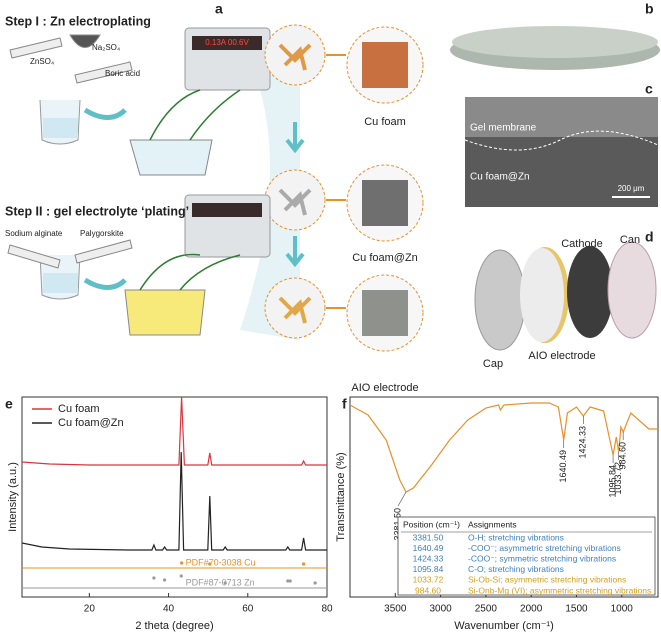  Describe the element at coordinates (9, 404) in the screenshot. I see `panel-label: e` at that location.